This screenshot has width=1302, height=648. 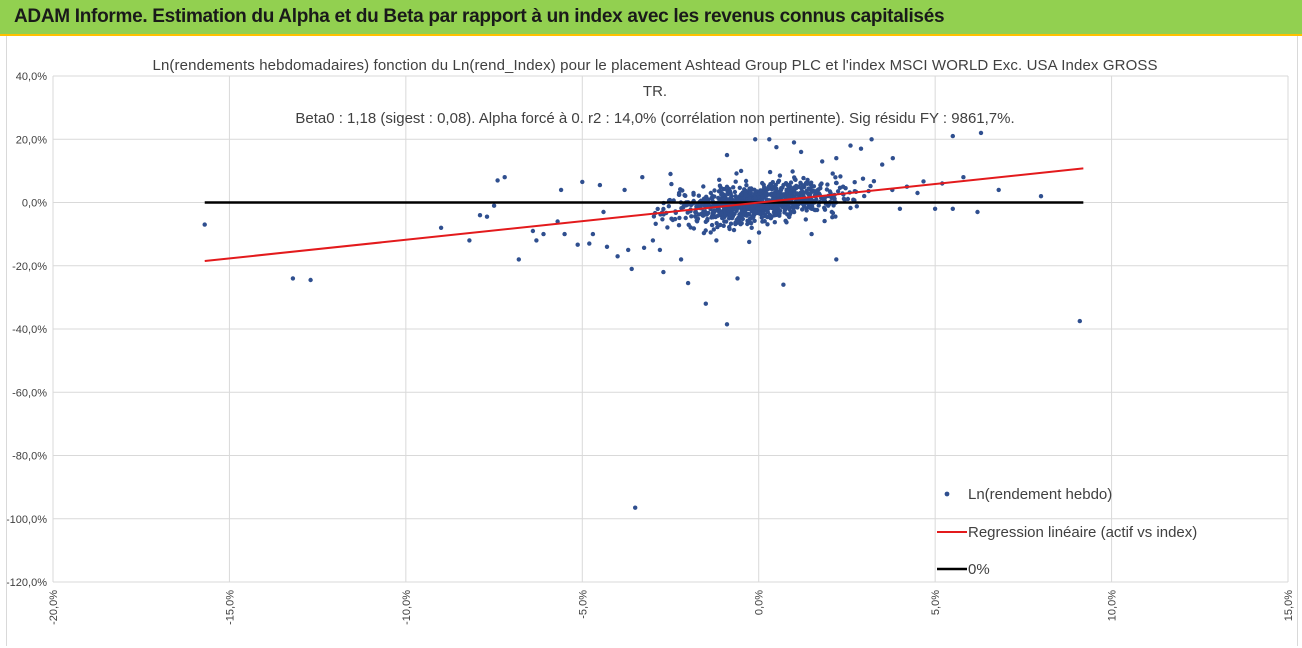 I want to click on legend-label: Ln(rendement hebdo), so click(x=1040, y=494).